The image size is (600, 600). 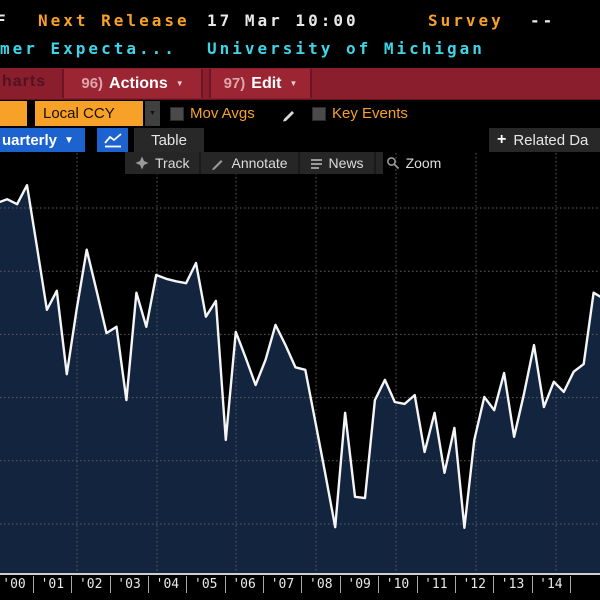 I want to click on table-label: Table, so click(x=169, y=140).